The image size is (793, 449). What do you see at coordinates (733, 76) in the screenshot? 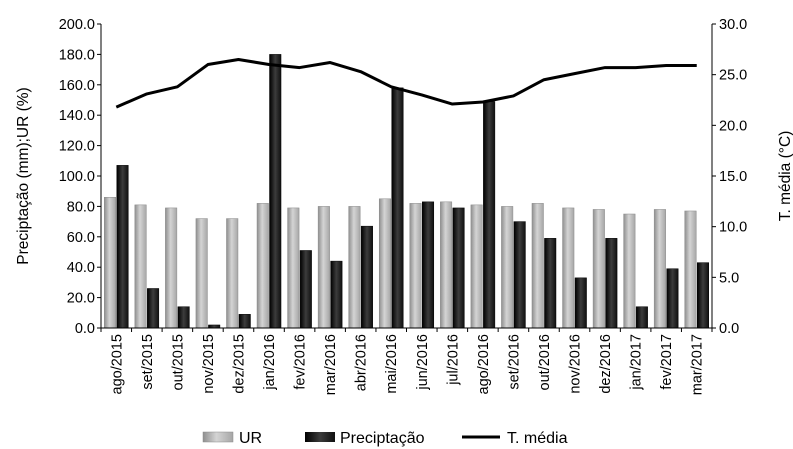
I see `right-tick-label: 25.0` at bounding box center [733, 76].